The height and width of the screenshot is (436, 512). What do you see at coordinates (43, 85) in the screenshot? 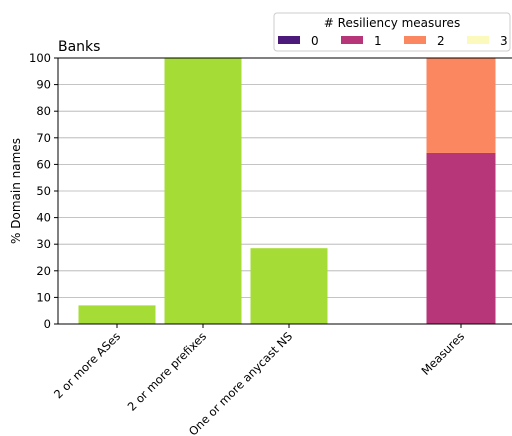
I see `y-tick-label: 90` at bounding box center [43, 85].